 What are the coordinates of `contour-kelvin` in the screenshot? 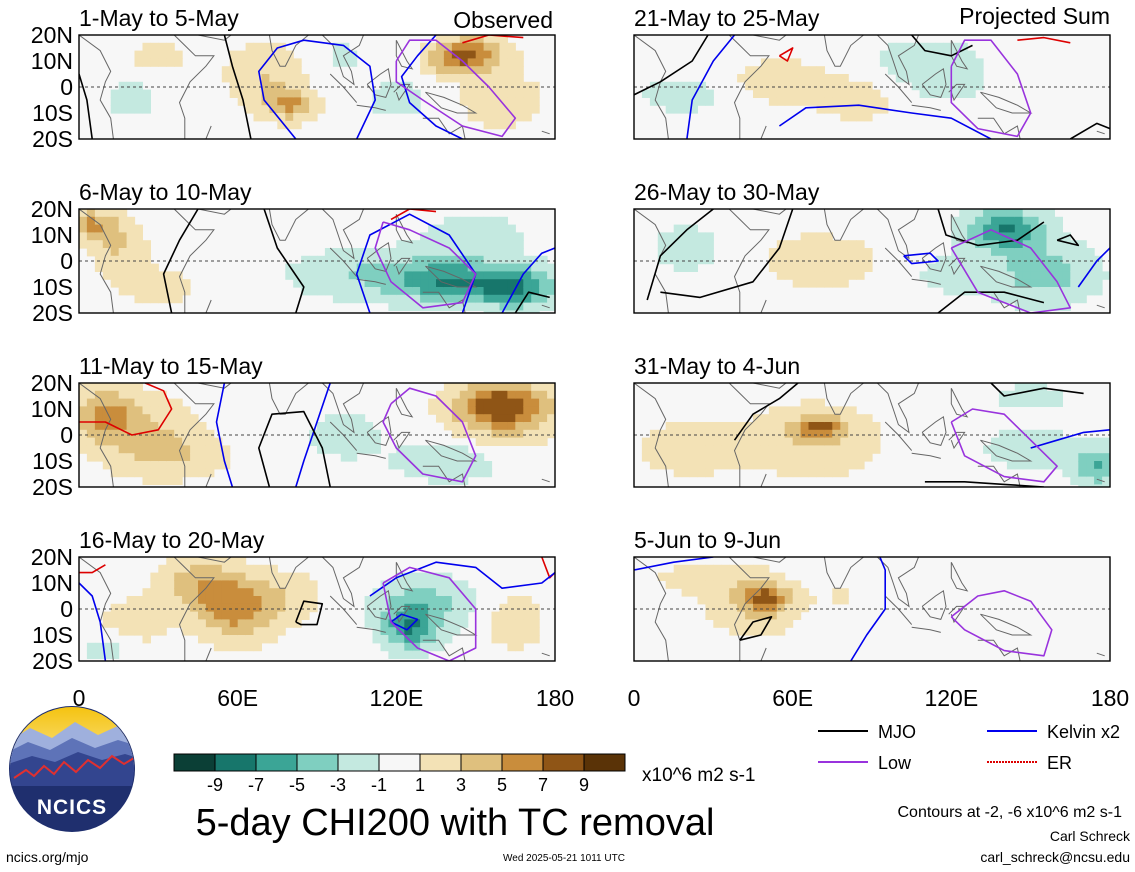 It's located at (93, 621).